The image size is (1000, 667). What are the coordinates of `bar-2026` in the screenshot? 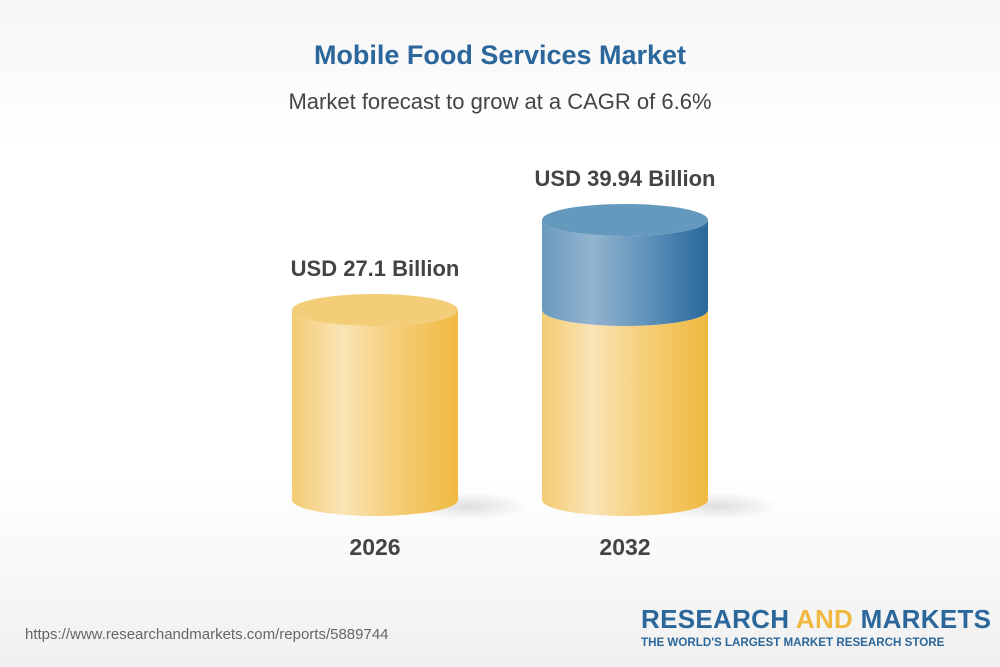 It's located at (375, 413).